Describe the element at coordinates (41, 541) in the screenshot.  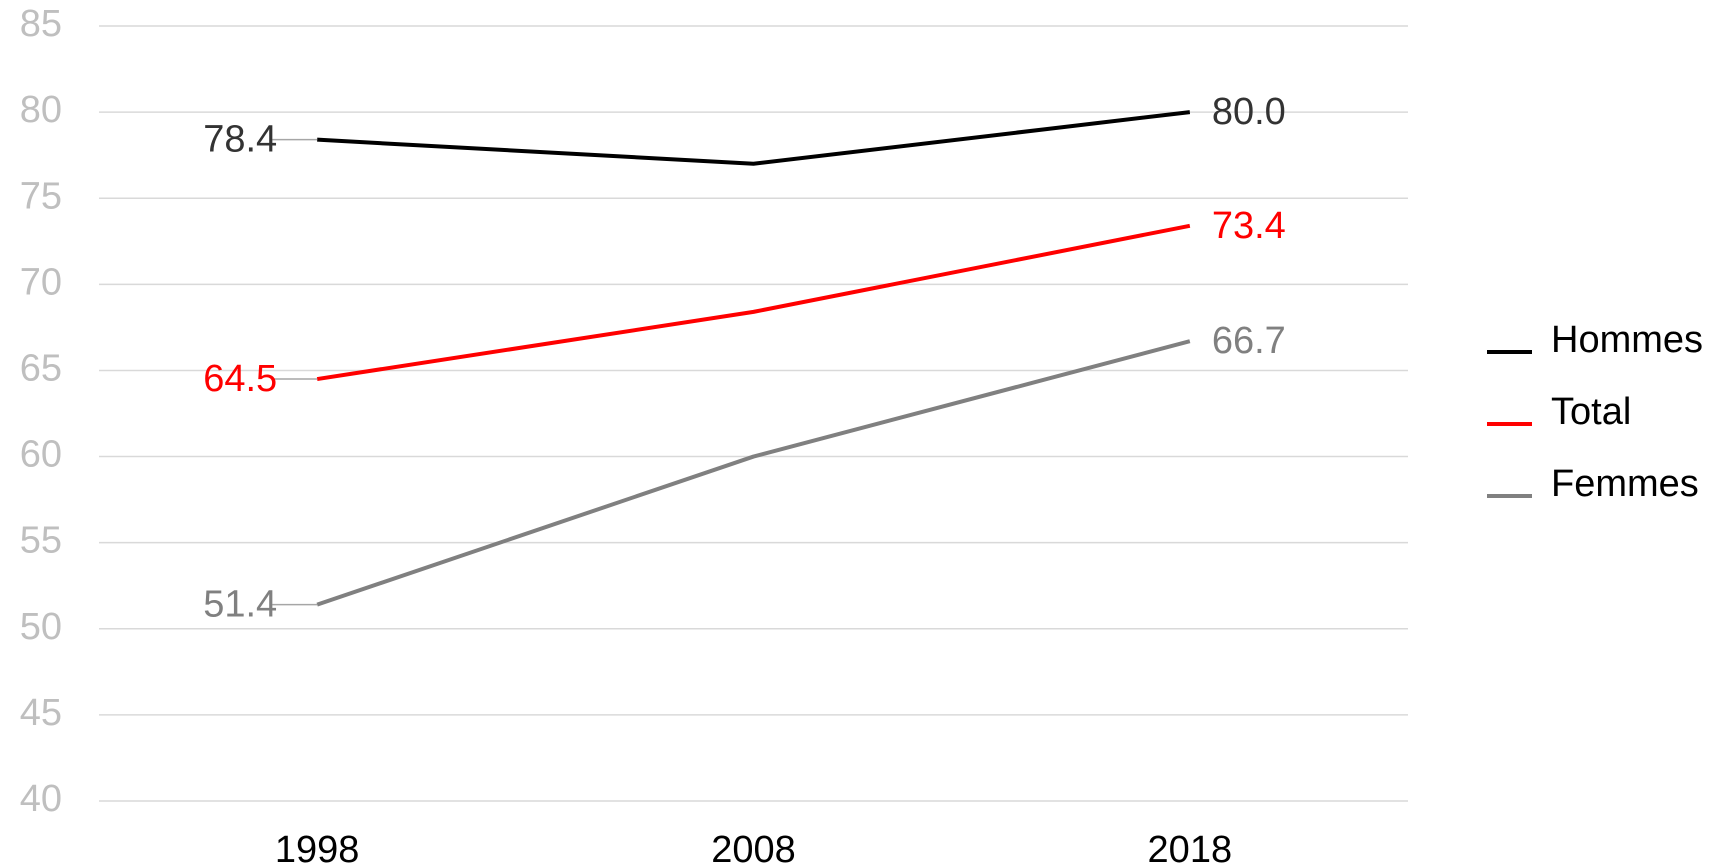
I see `y-tick-label: 55` at that location.